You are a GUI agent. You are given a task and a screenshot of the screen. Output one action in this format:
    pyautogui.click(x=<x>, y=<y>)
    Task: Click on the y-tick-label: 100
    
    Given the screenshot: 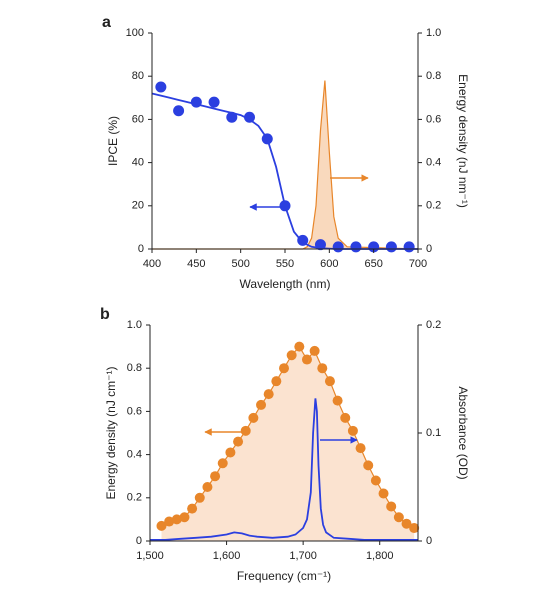 What is the action you would take?
    pyautogui.click(x=135, y=33)
    